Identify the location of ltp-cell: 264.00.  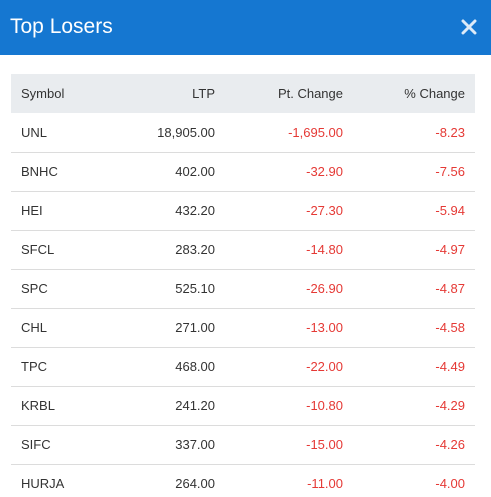
(195, 483).